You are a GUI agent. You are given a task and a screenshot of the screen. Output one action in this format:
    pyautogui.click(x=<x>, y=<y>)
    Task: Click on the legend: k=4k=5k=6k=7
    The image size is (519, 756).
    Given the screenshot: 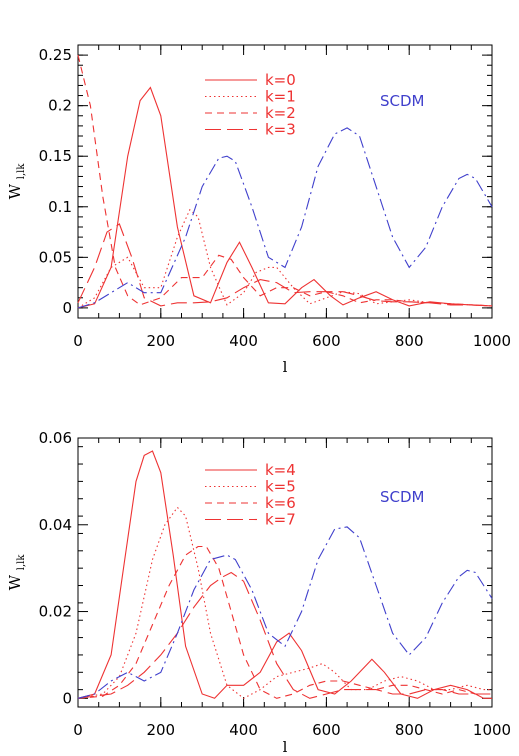 What is the action you would take?
    pyautogui.click(x=250, y=495)
    